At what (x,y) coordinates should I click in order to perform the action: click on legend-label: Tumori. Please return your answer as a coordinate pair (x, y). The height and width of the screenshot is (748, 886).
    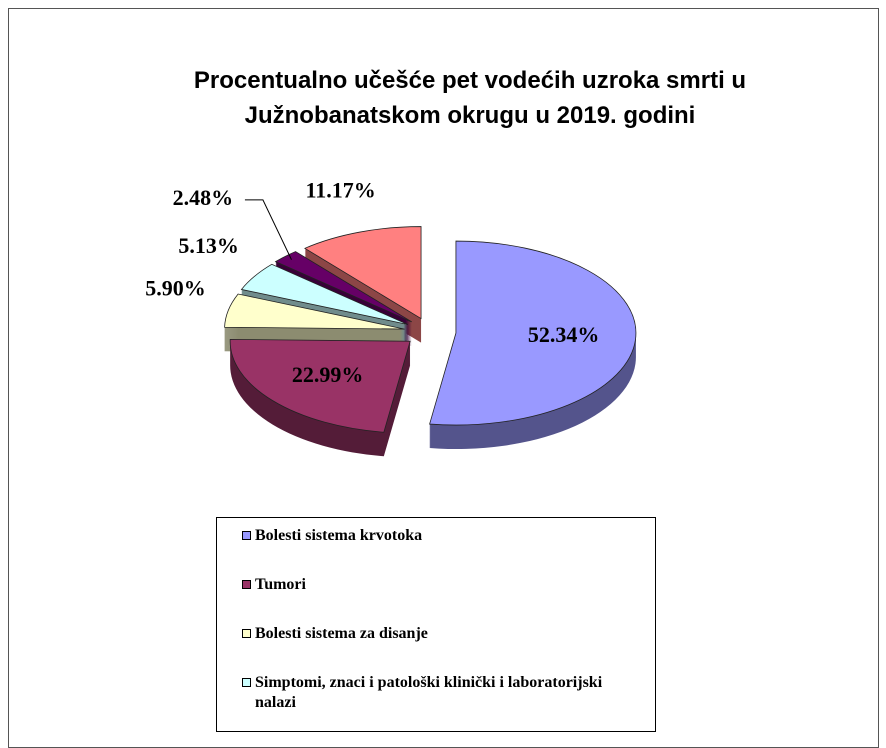
    Looking at the image, I should click on (280, 584).